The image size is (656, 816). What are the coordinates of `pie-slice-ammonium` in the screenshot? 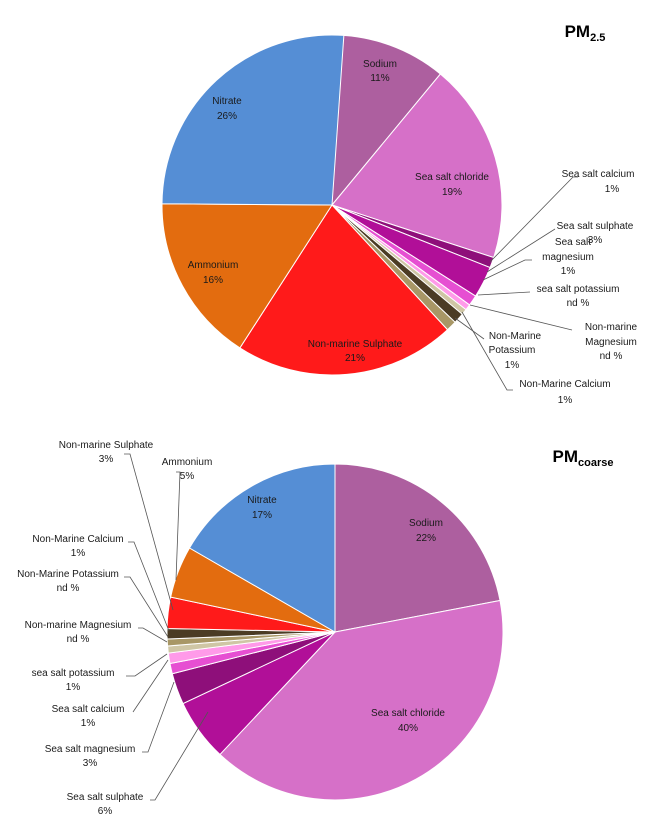 It's located at (247, 276).